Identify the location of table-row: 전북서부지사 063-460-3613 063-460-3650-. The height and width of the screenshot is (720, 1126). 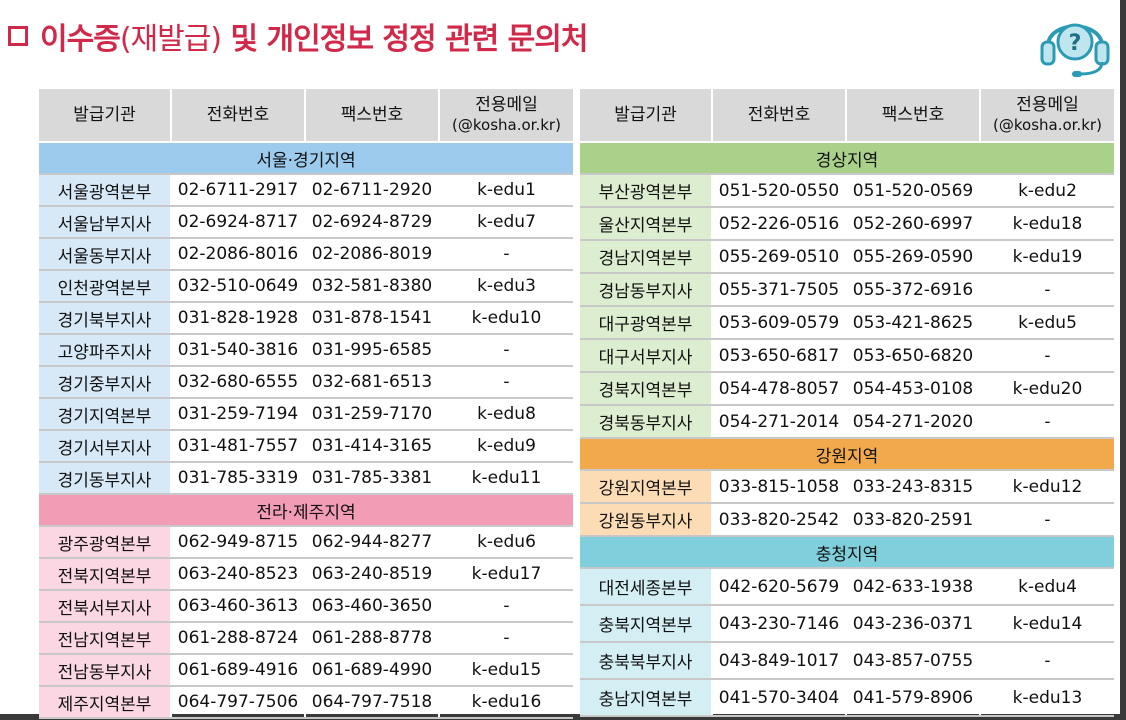
(306, 606).